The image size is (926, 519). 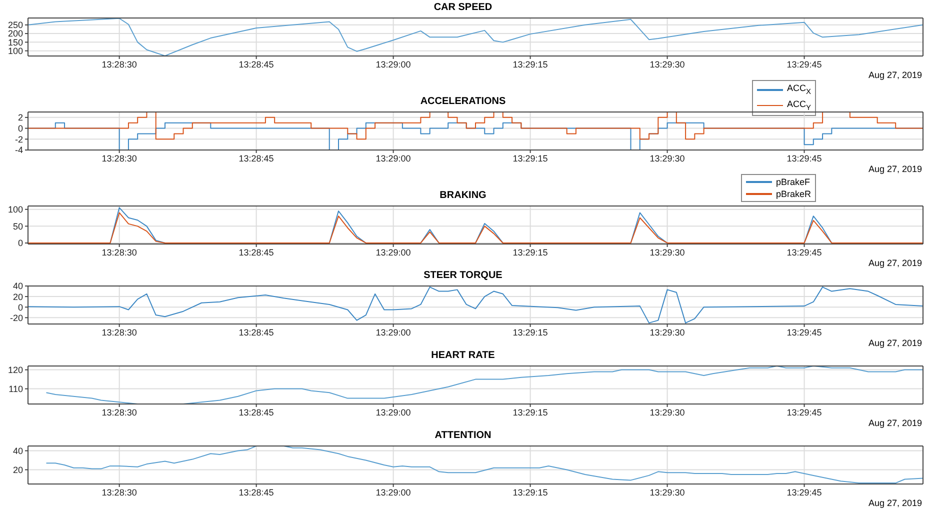 I want to click on y-tick-label: 150, so click(x=15, y=42).